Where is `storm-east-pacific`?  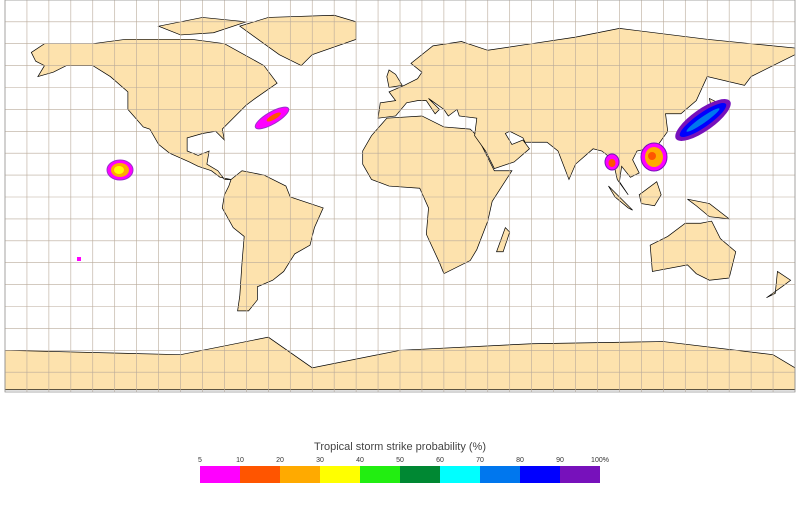 storm-east-pacific is located at coordinates (120, 170).